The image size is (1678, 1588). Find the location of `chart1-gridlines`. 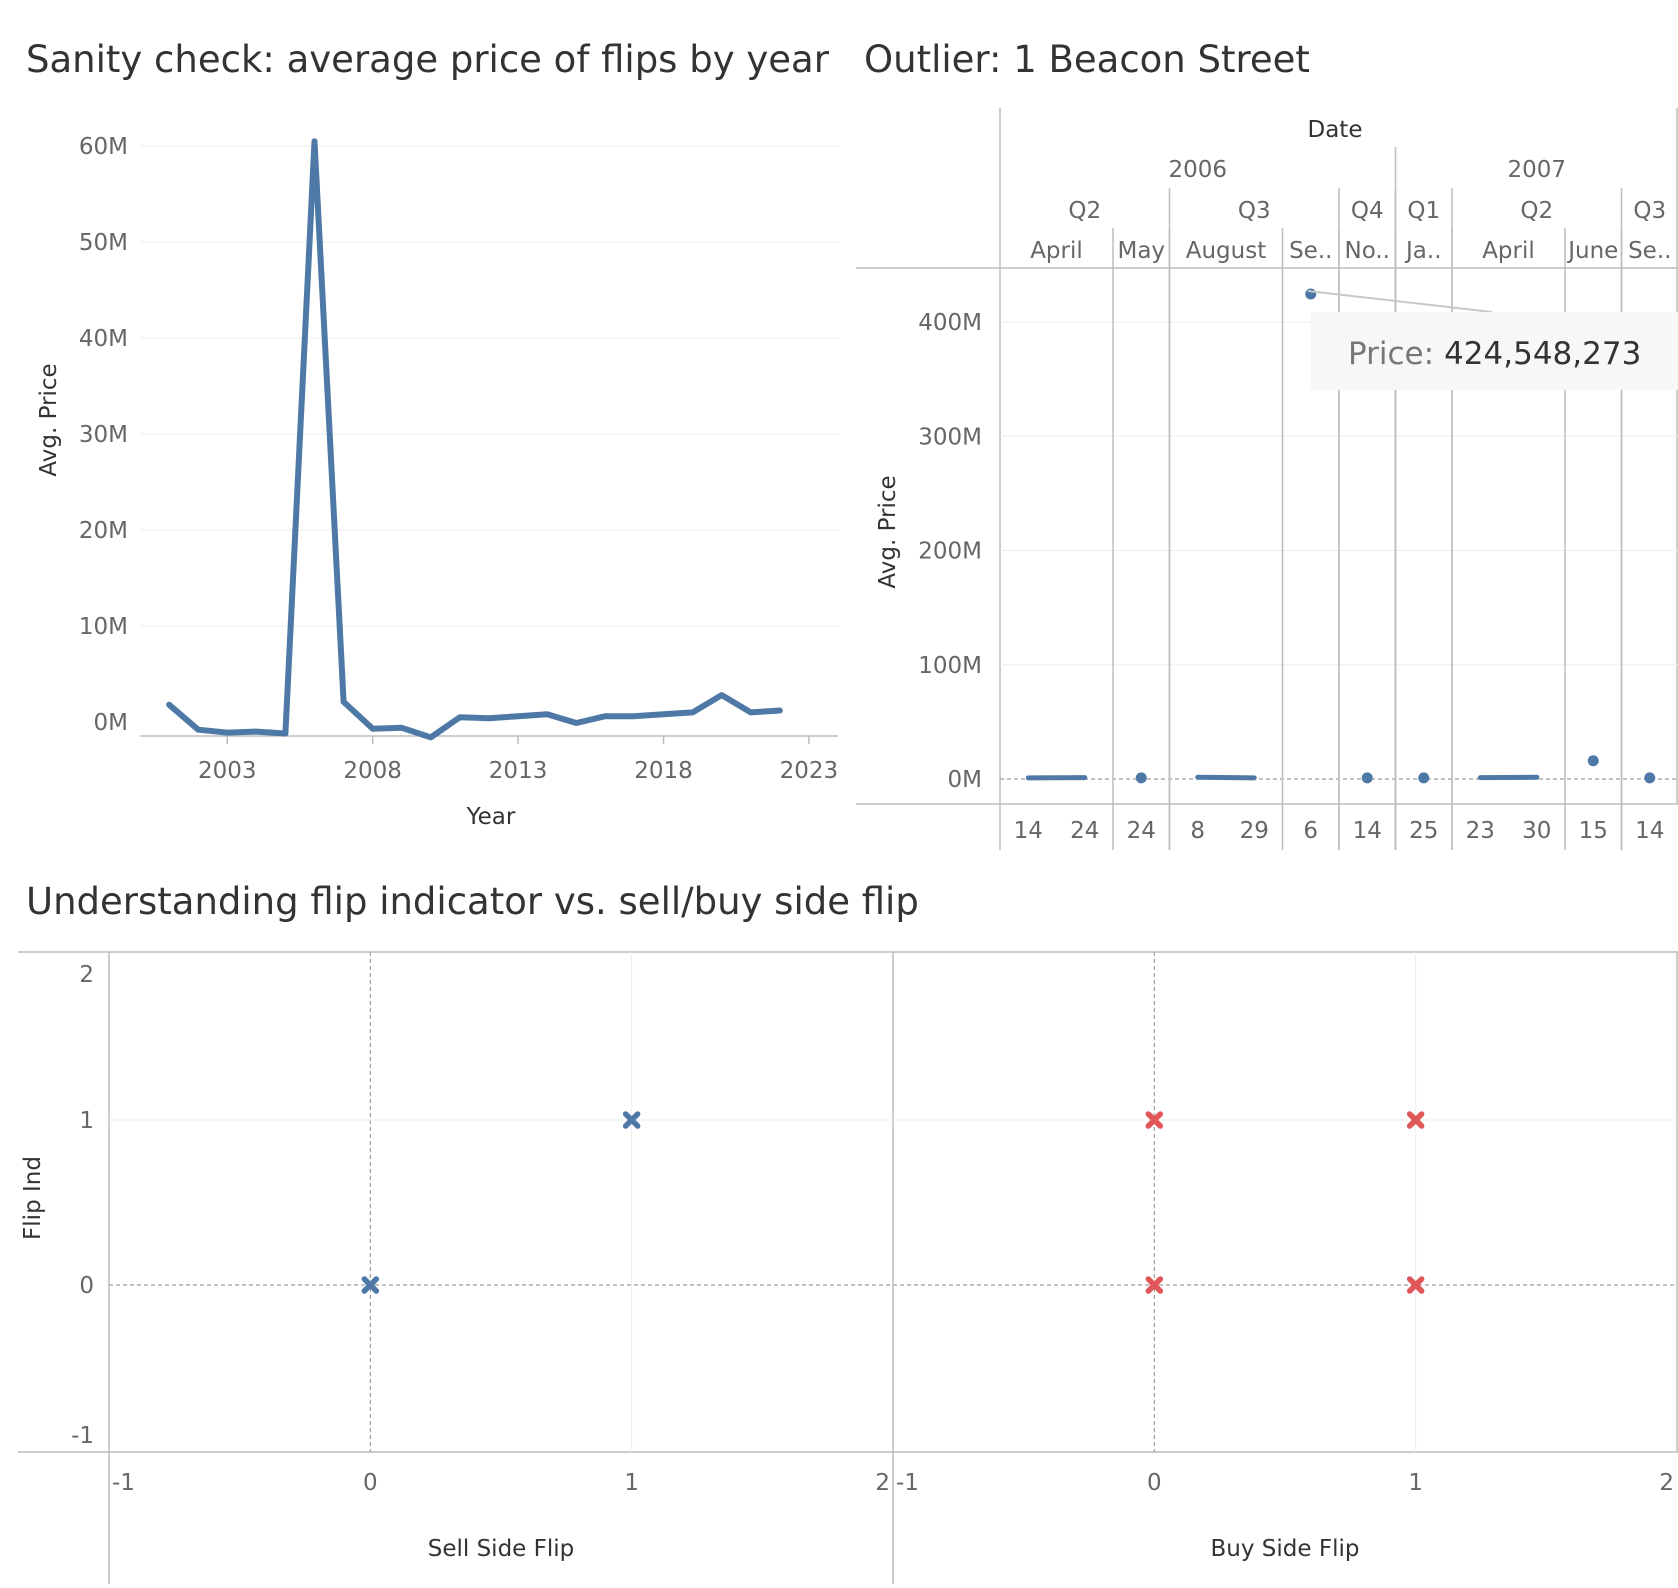

chart1-gridlines is located at coordinates (489, 386).